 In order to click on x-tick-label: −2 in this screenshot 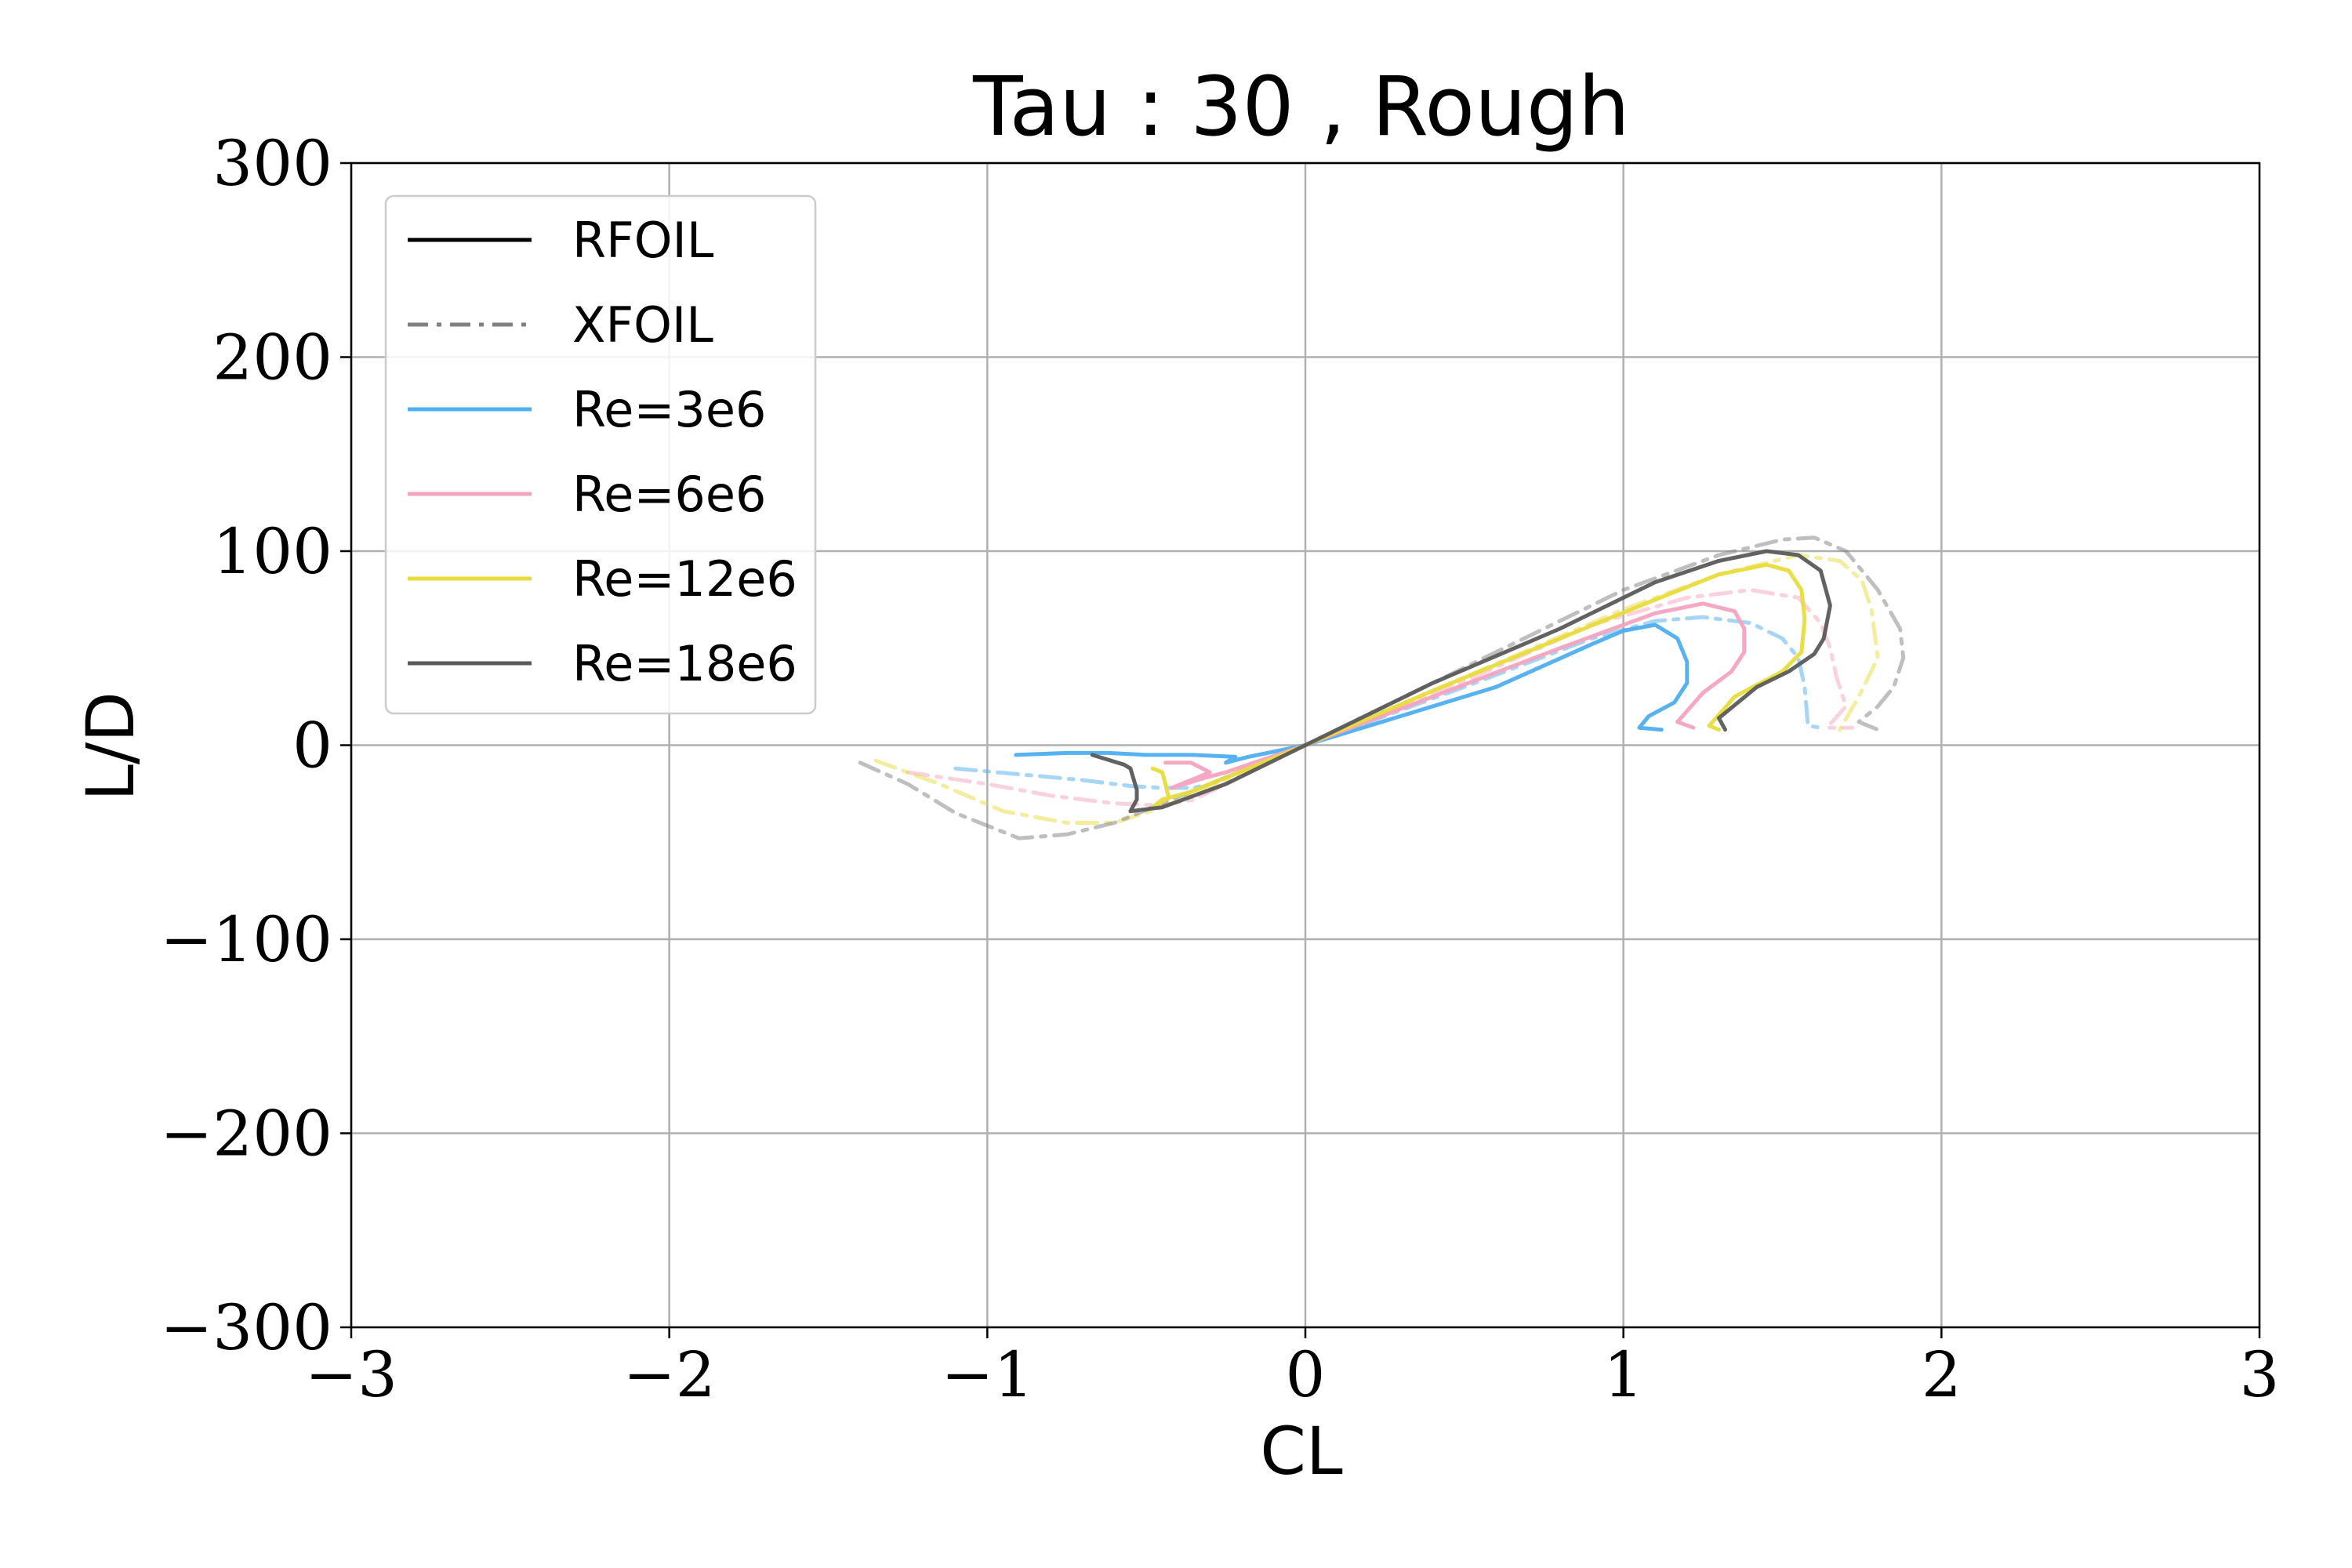, I will do `click(669, 1374)`.